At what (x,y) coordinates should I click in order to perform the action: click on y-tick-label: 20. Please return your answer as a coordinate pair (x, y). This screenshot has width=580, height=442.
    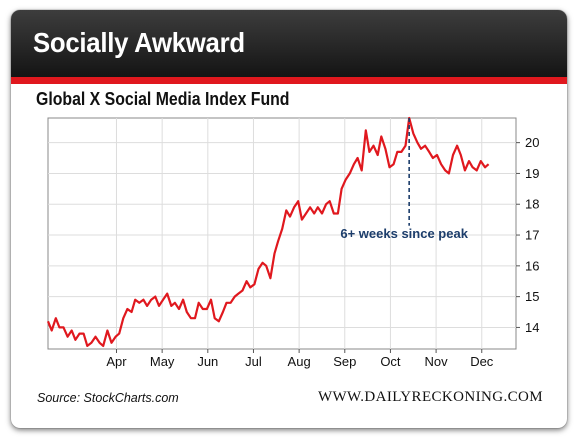
    Looking at the image, I should click on (532, 142).